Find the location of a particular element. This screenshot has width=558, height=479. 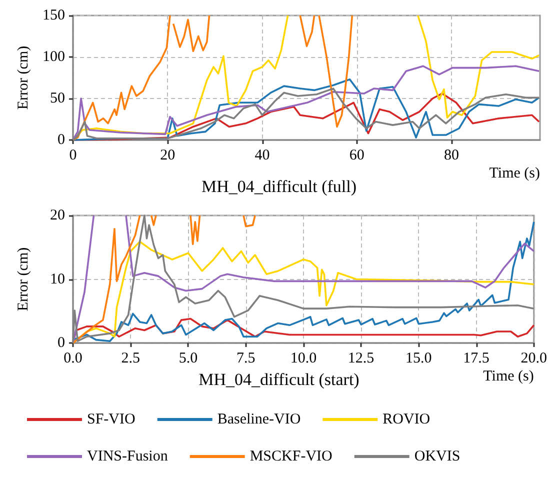

x-tick-label: 0.0 is located at coordinates (73, 358).